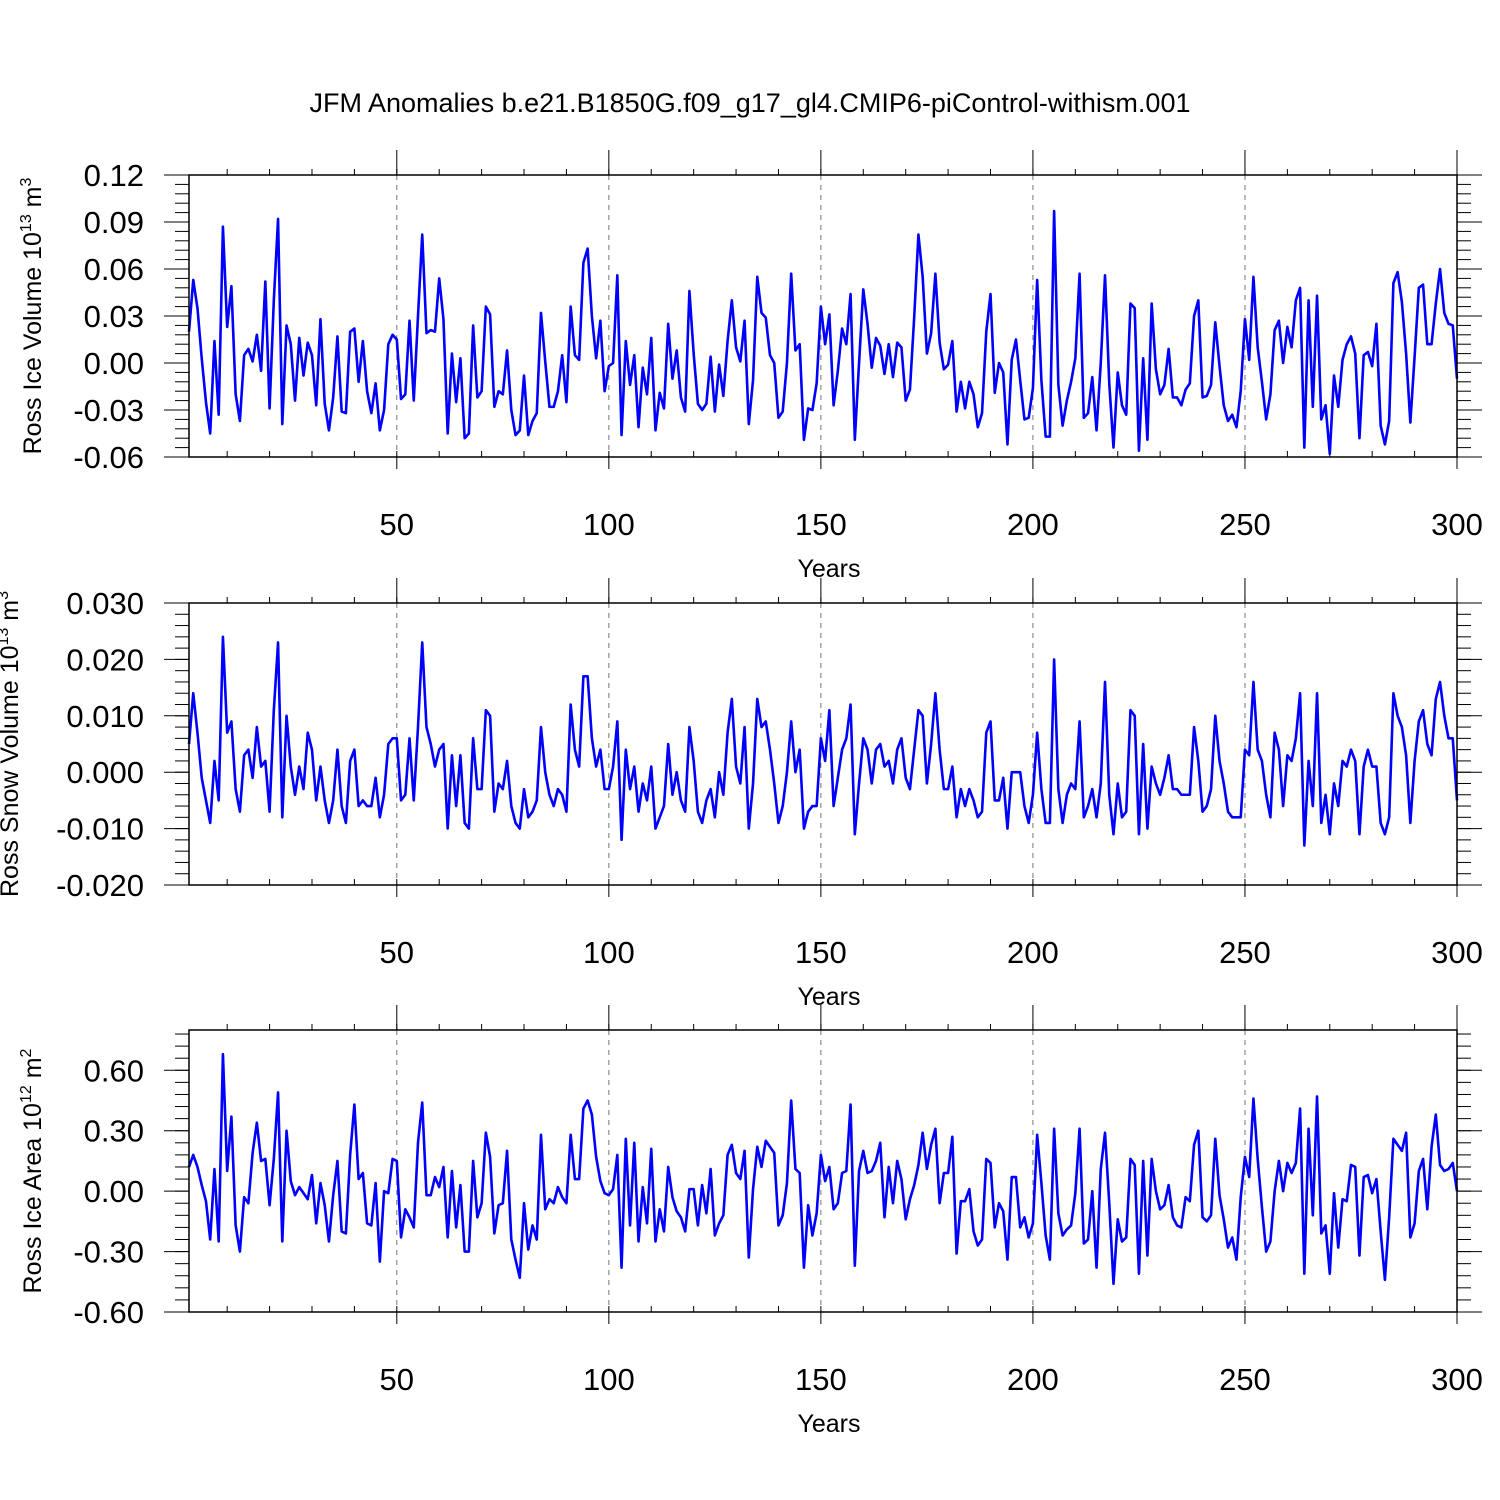 This screenshot has height=1500, width=1500. I want to click on snow-volume-x-axis-label: Years, so click(828, 997).